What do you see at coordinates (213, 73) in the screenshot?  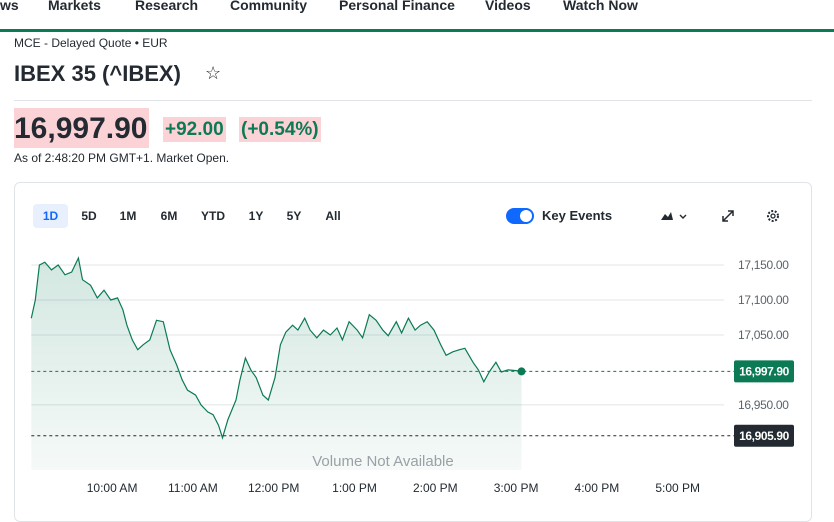 I see `watchlist-star: ☆` at bounding box center [213, 73].